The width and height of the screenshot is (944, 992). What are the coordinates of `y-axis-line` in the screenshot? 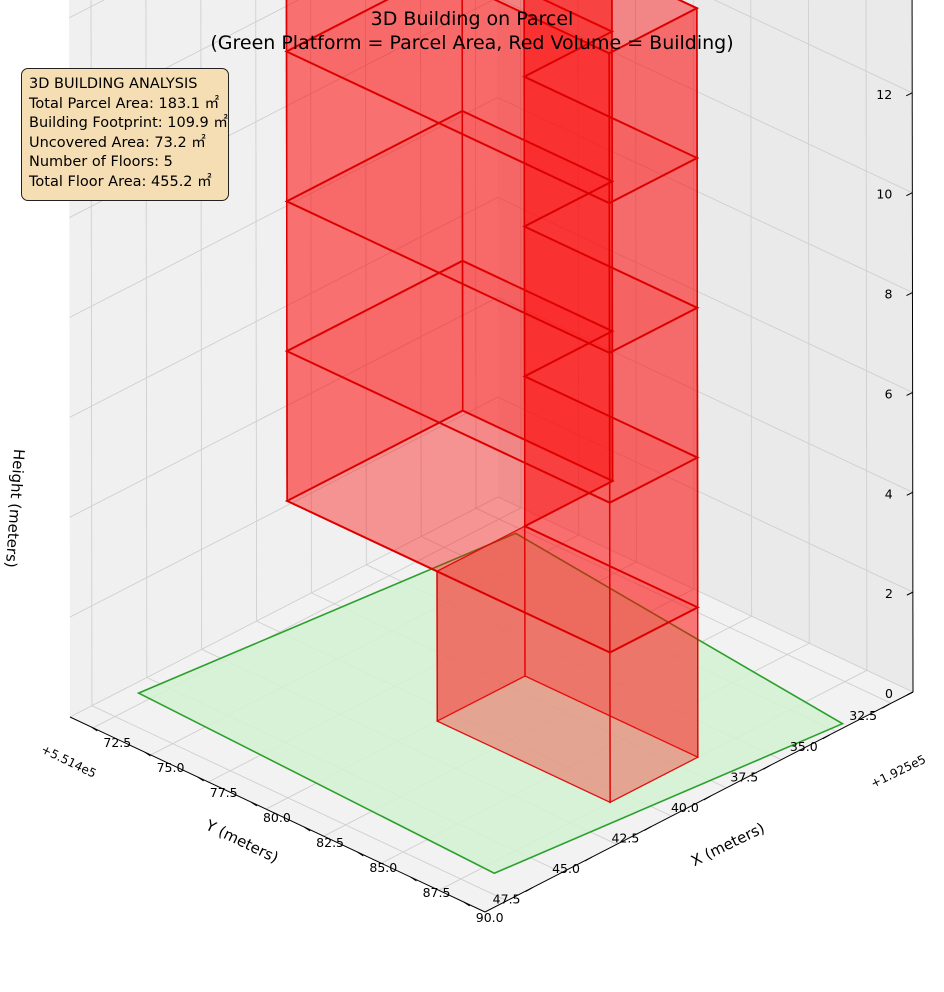 It's located at (699, 802).